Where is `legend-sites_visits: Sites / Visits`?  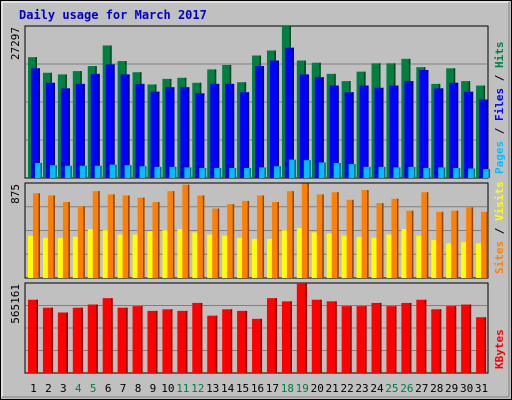 legend-sites_visits: Sites / Visits is located at coordinates (499, 227).